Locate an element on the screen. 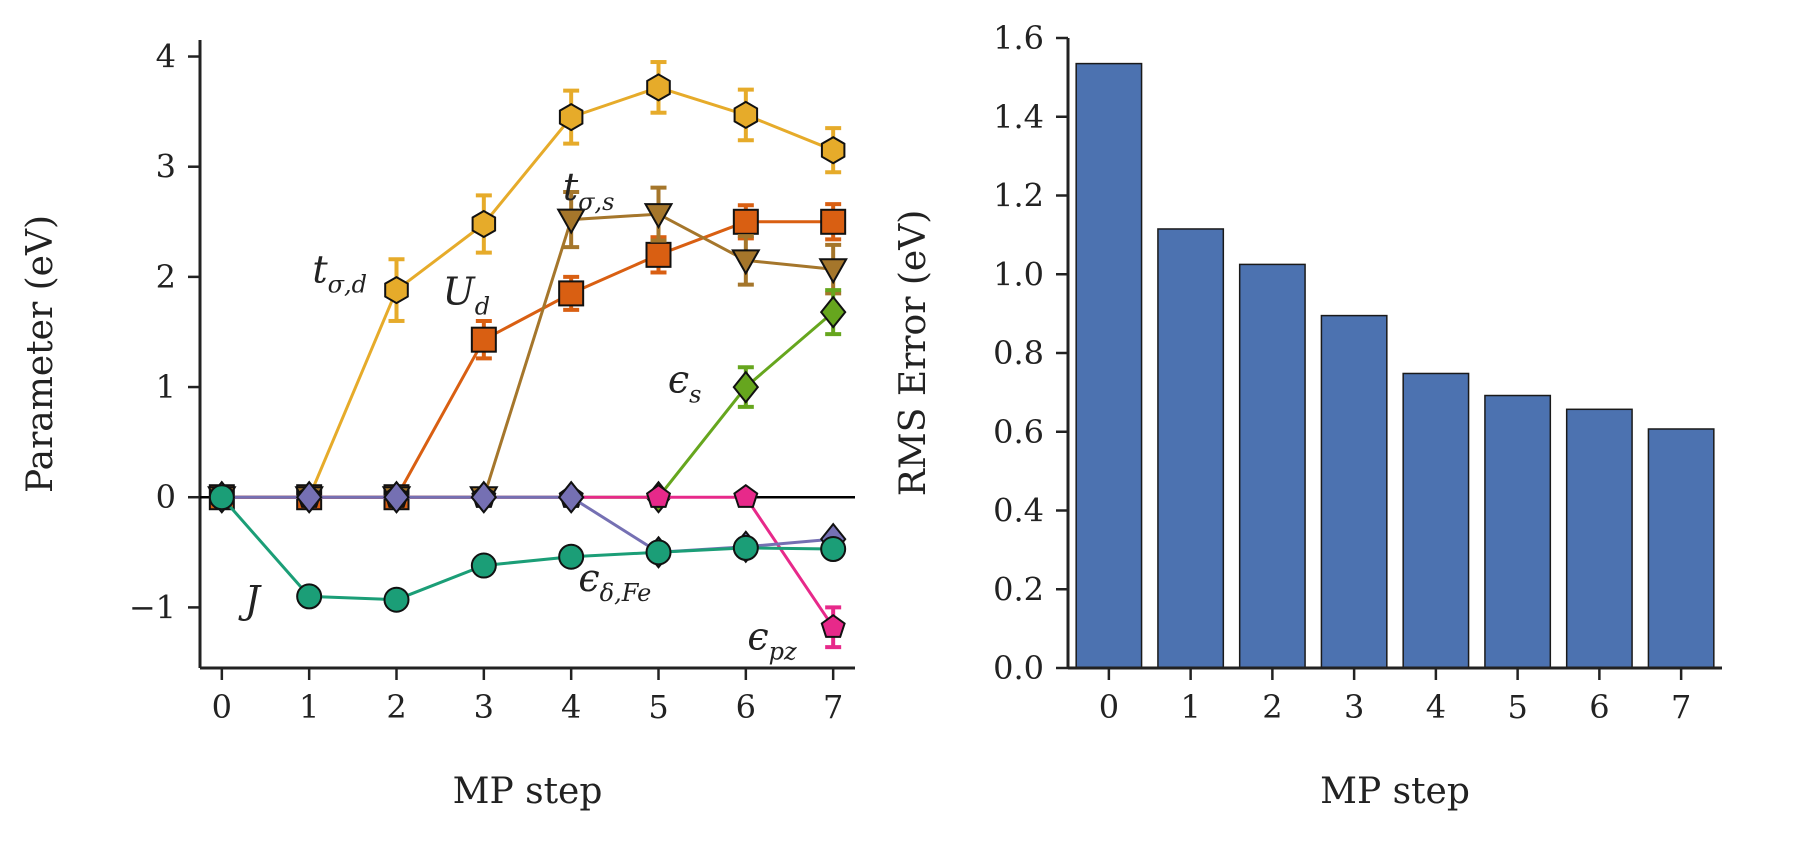  y-tick-label: −1 is located at coordinates (152, 607).